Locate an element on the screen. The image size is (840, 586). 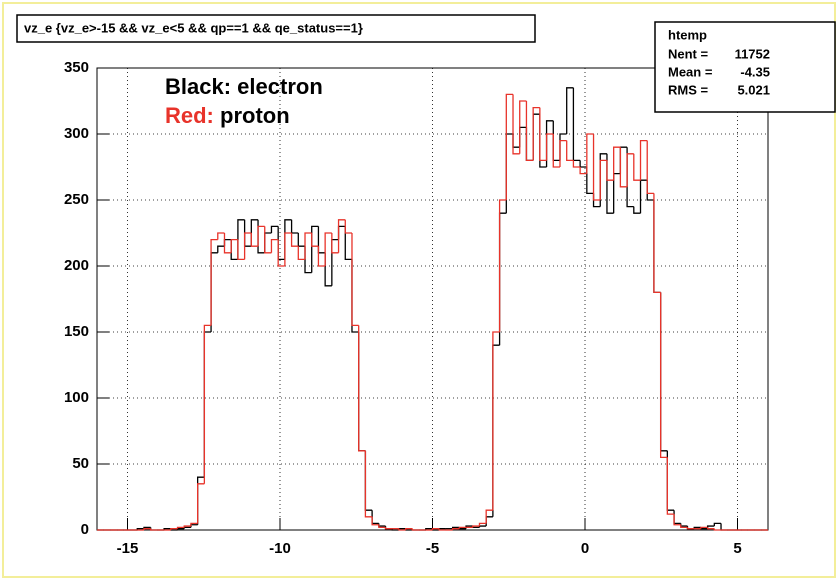
x-tick-label: -10 is located at coordinates (280, 548).